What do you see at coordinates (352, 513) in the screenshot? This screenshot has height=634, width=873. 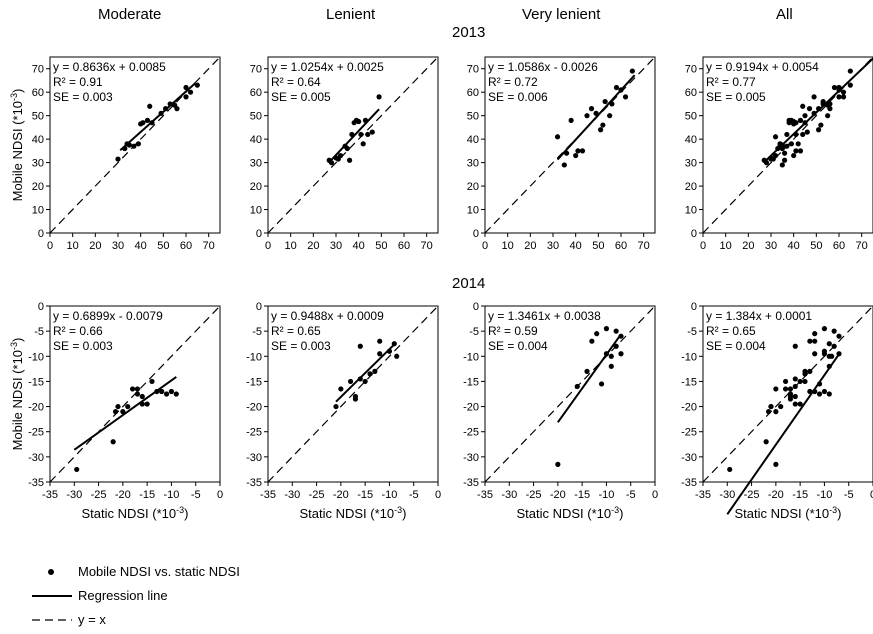 I see `x-axis-label: Static NDSI (*10-3)` at bounding box center [352, 513].